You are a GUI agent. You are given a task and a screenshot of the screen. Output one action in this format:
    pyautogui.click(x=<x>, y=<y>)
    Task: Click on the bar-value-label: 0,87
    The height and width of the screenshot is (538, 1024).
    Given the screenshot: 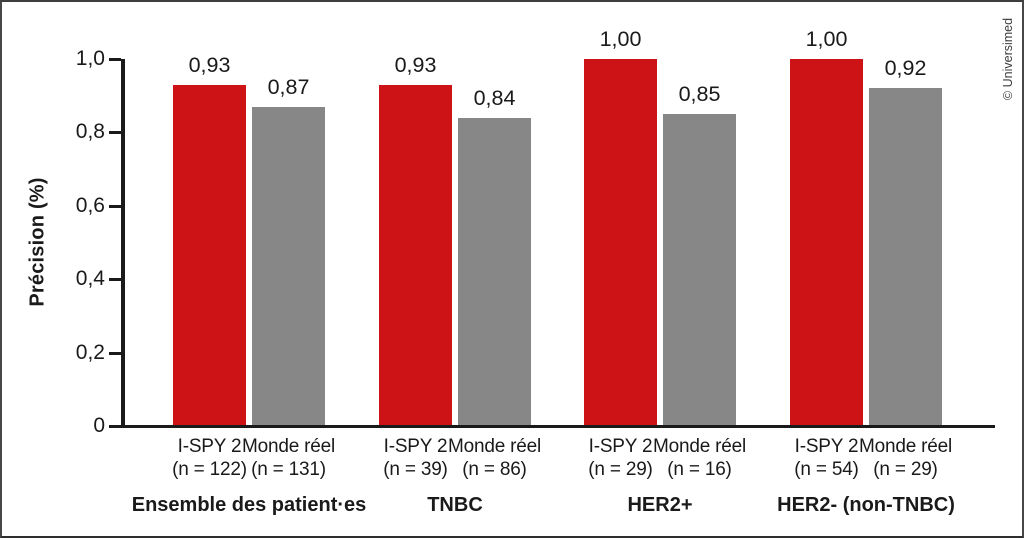 What is the action you would take?
    pyautogui.click(x=288, y=86)
    